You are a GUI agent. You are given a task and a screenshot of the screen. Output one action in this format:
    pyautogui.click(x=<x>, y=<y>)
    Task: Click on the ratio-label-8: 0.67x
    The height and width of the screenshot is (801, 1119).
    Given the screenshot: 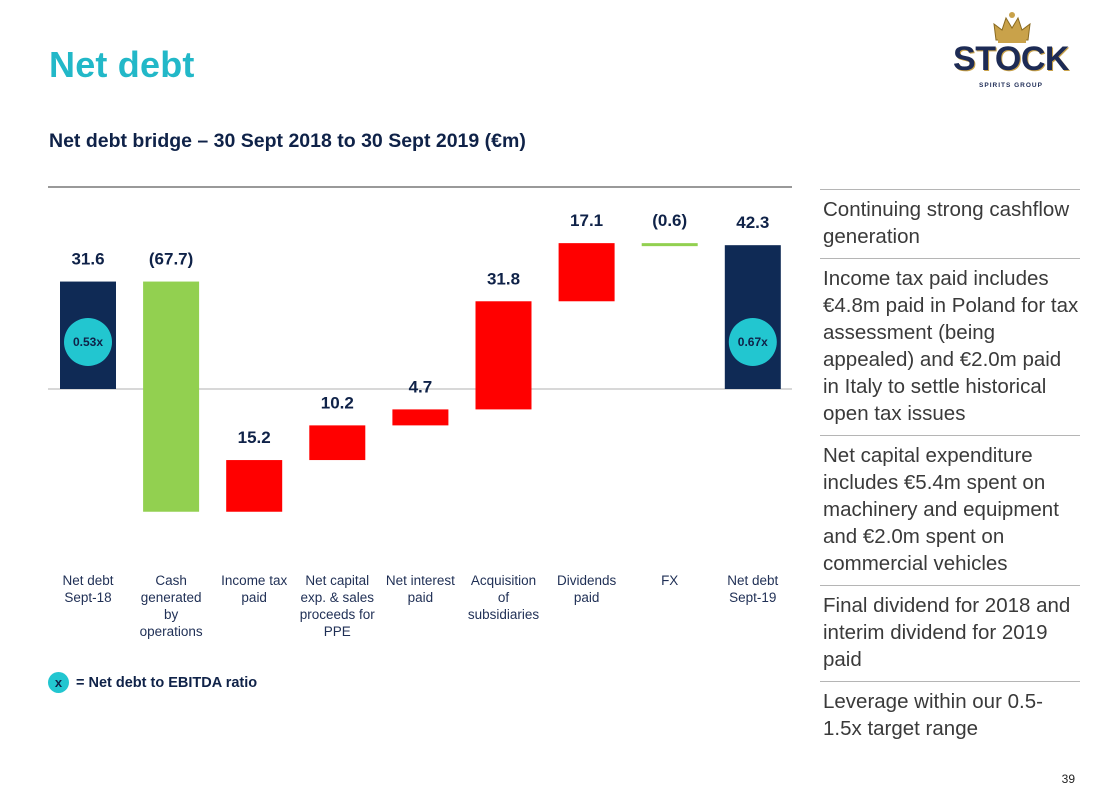 What is the action you would take?
    pyautogui.click(x=753, y=342)
    